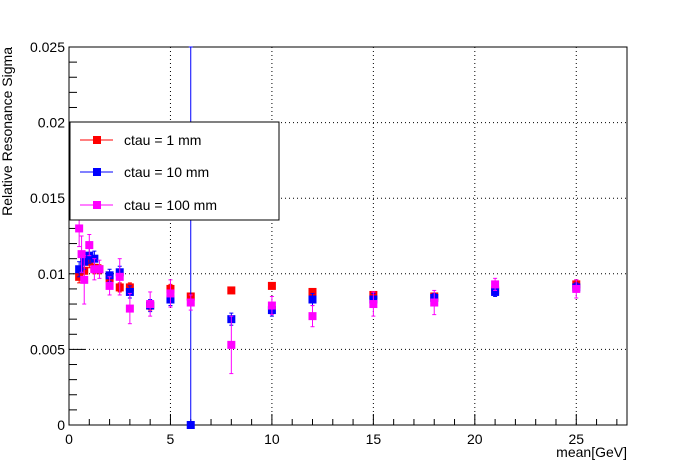 The image size is (696, 472). I want to click on x-tick-label: 20, so click(475, 439).